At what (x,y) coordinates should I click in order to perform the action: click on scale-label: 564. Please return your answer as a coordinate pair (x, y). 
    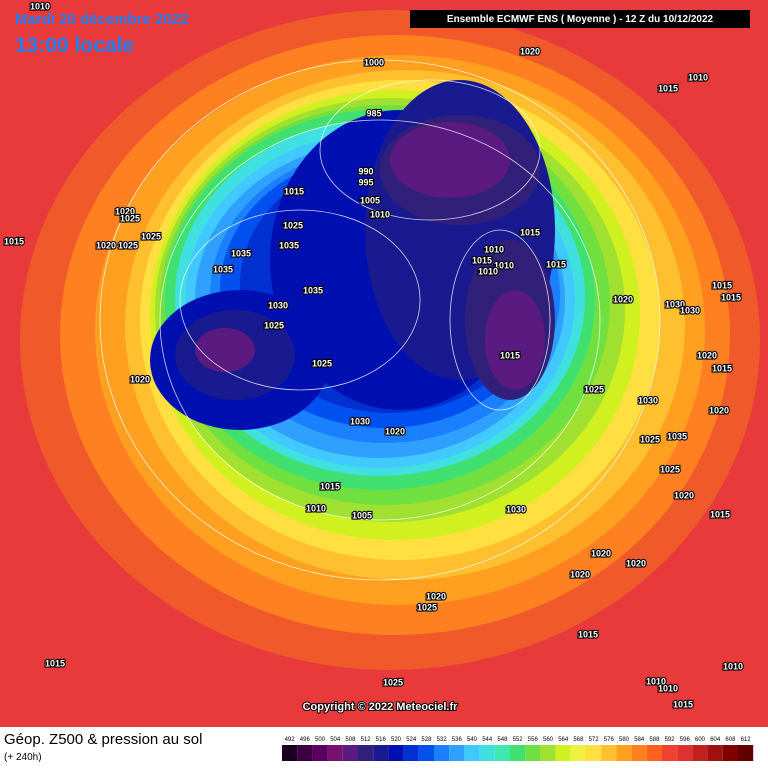
    Looking at the image, I should click on (563, 740).